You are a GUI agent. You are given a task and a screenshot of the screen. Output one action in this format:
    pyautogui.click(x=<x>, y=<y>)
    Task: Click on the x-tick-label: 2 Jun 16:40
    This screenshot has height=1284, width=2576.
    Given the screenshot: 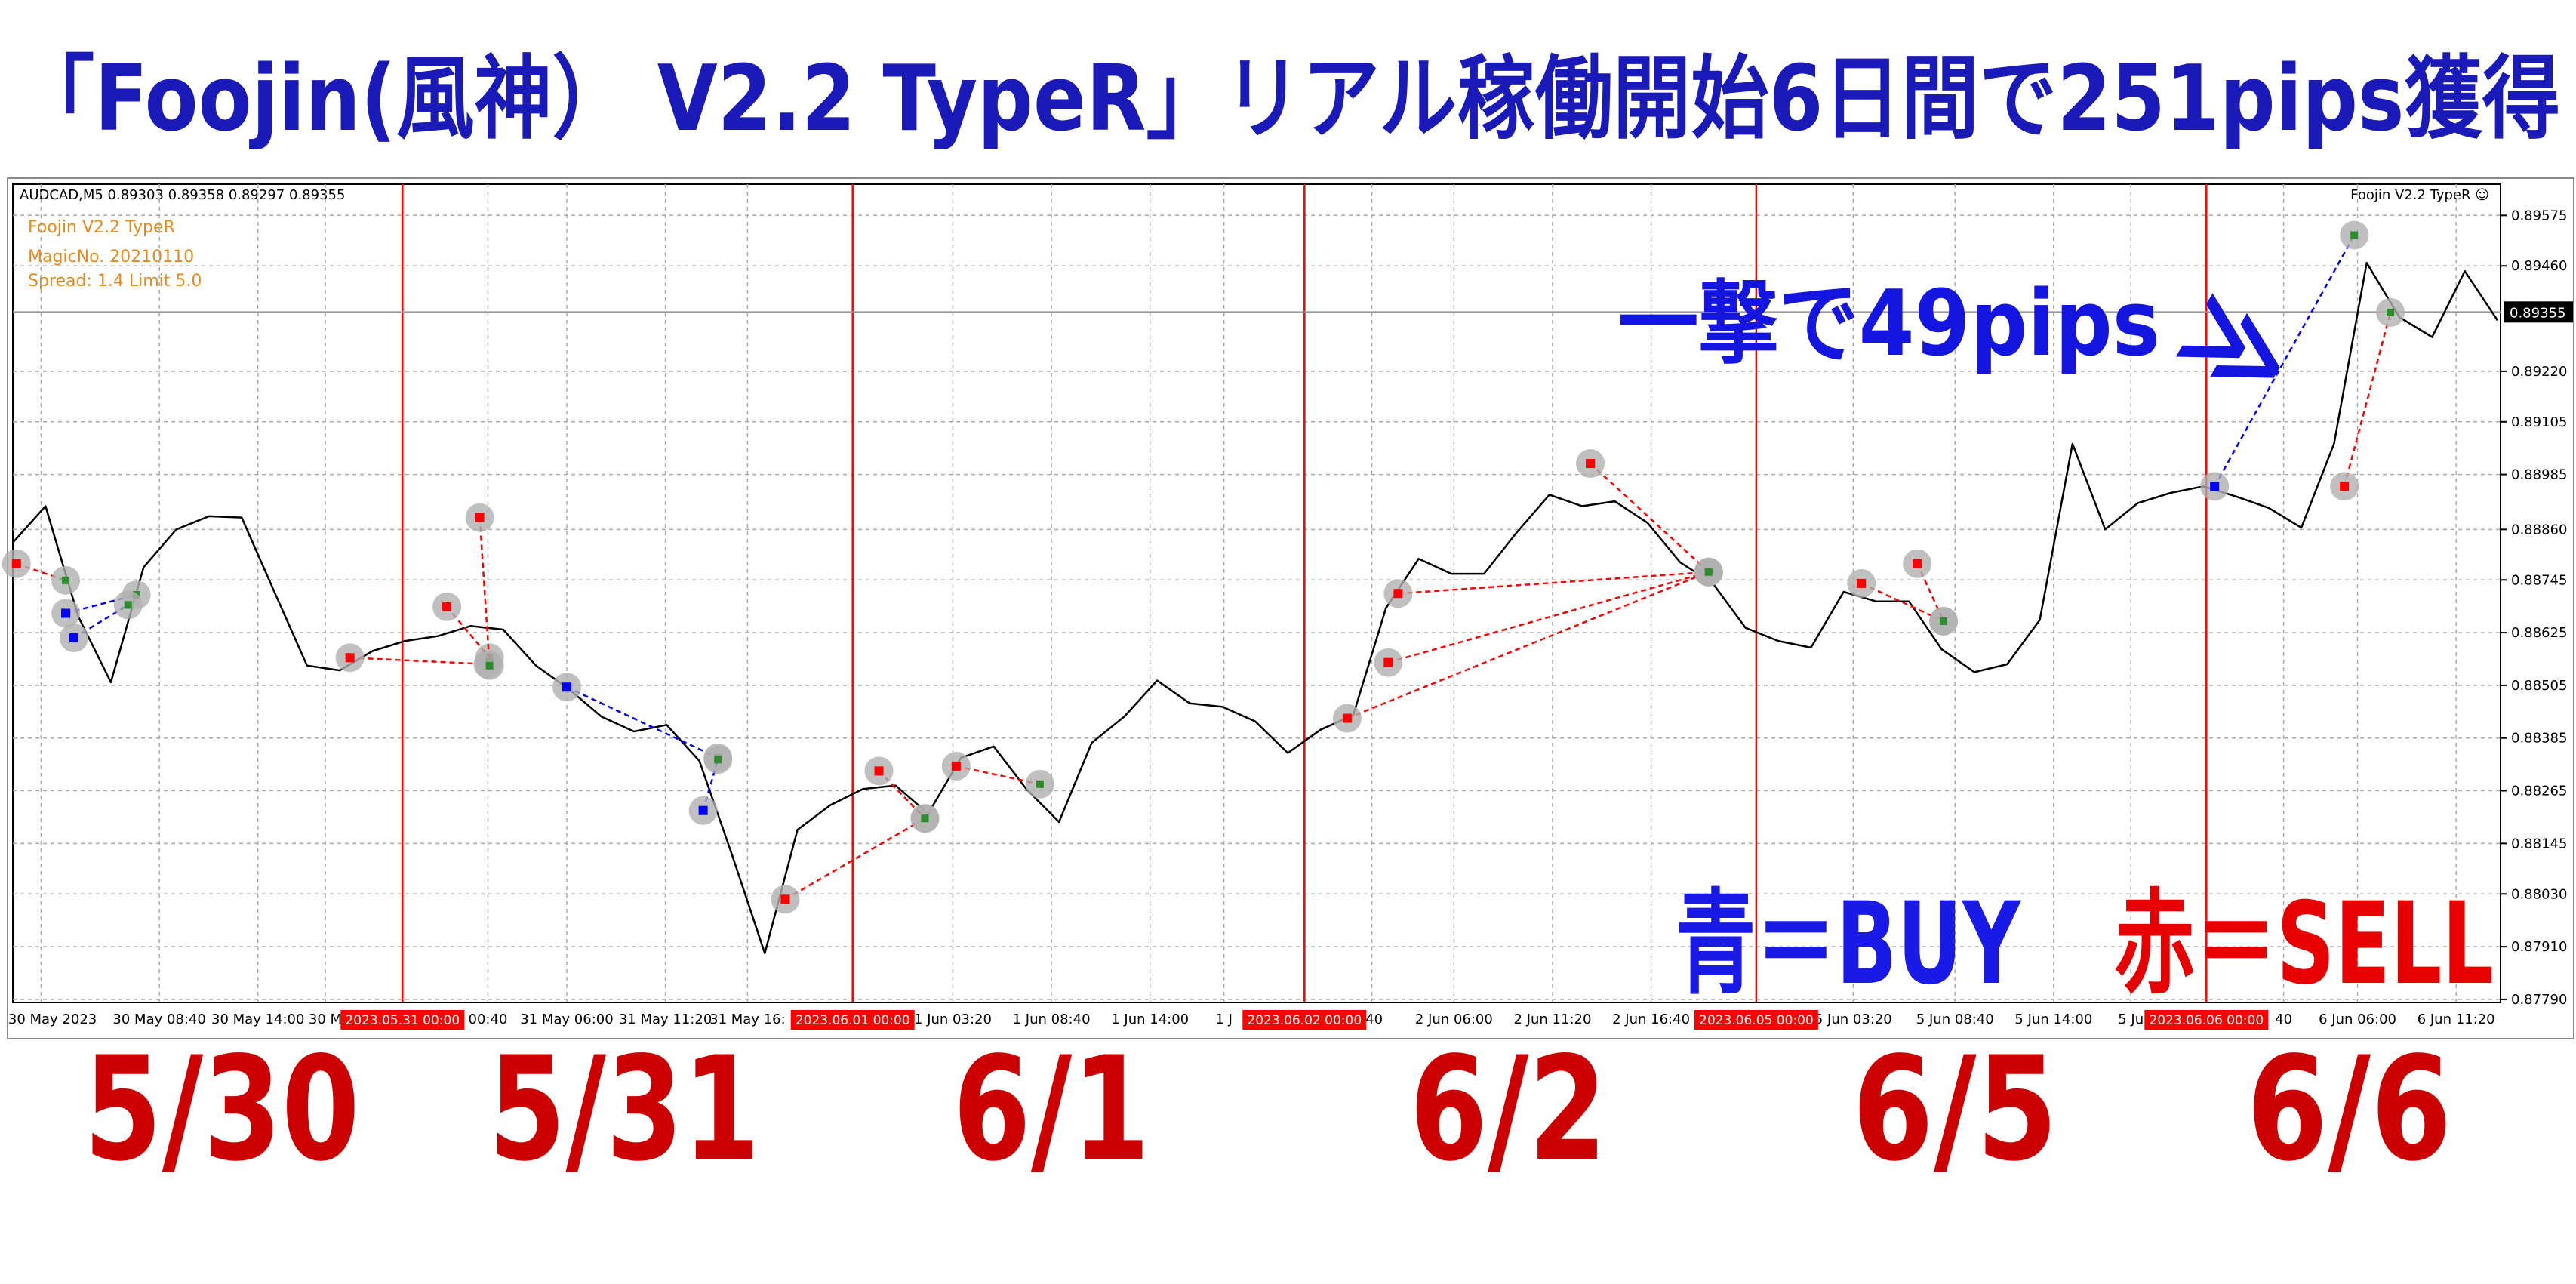 What is the action you would take?
    pyautogui.click(x=1651, y=1019)
    